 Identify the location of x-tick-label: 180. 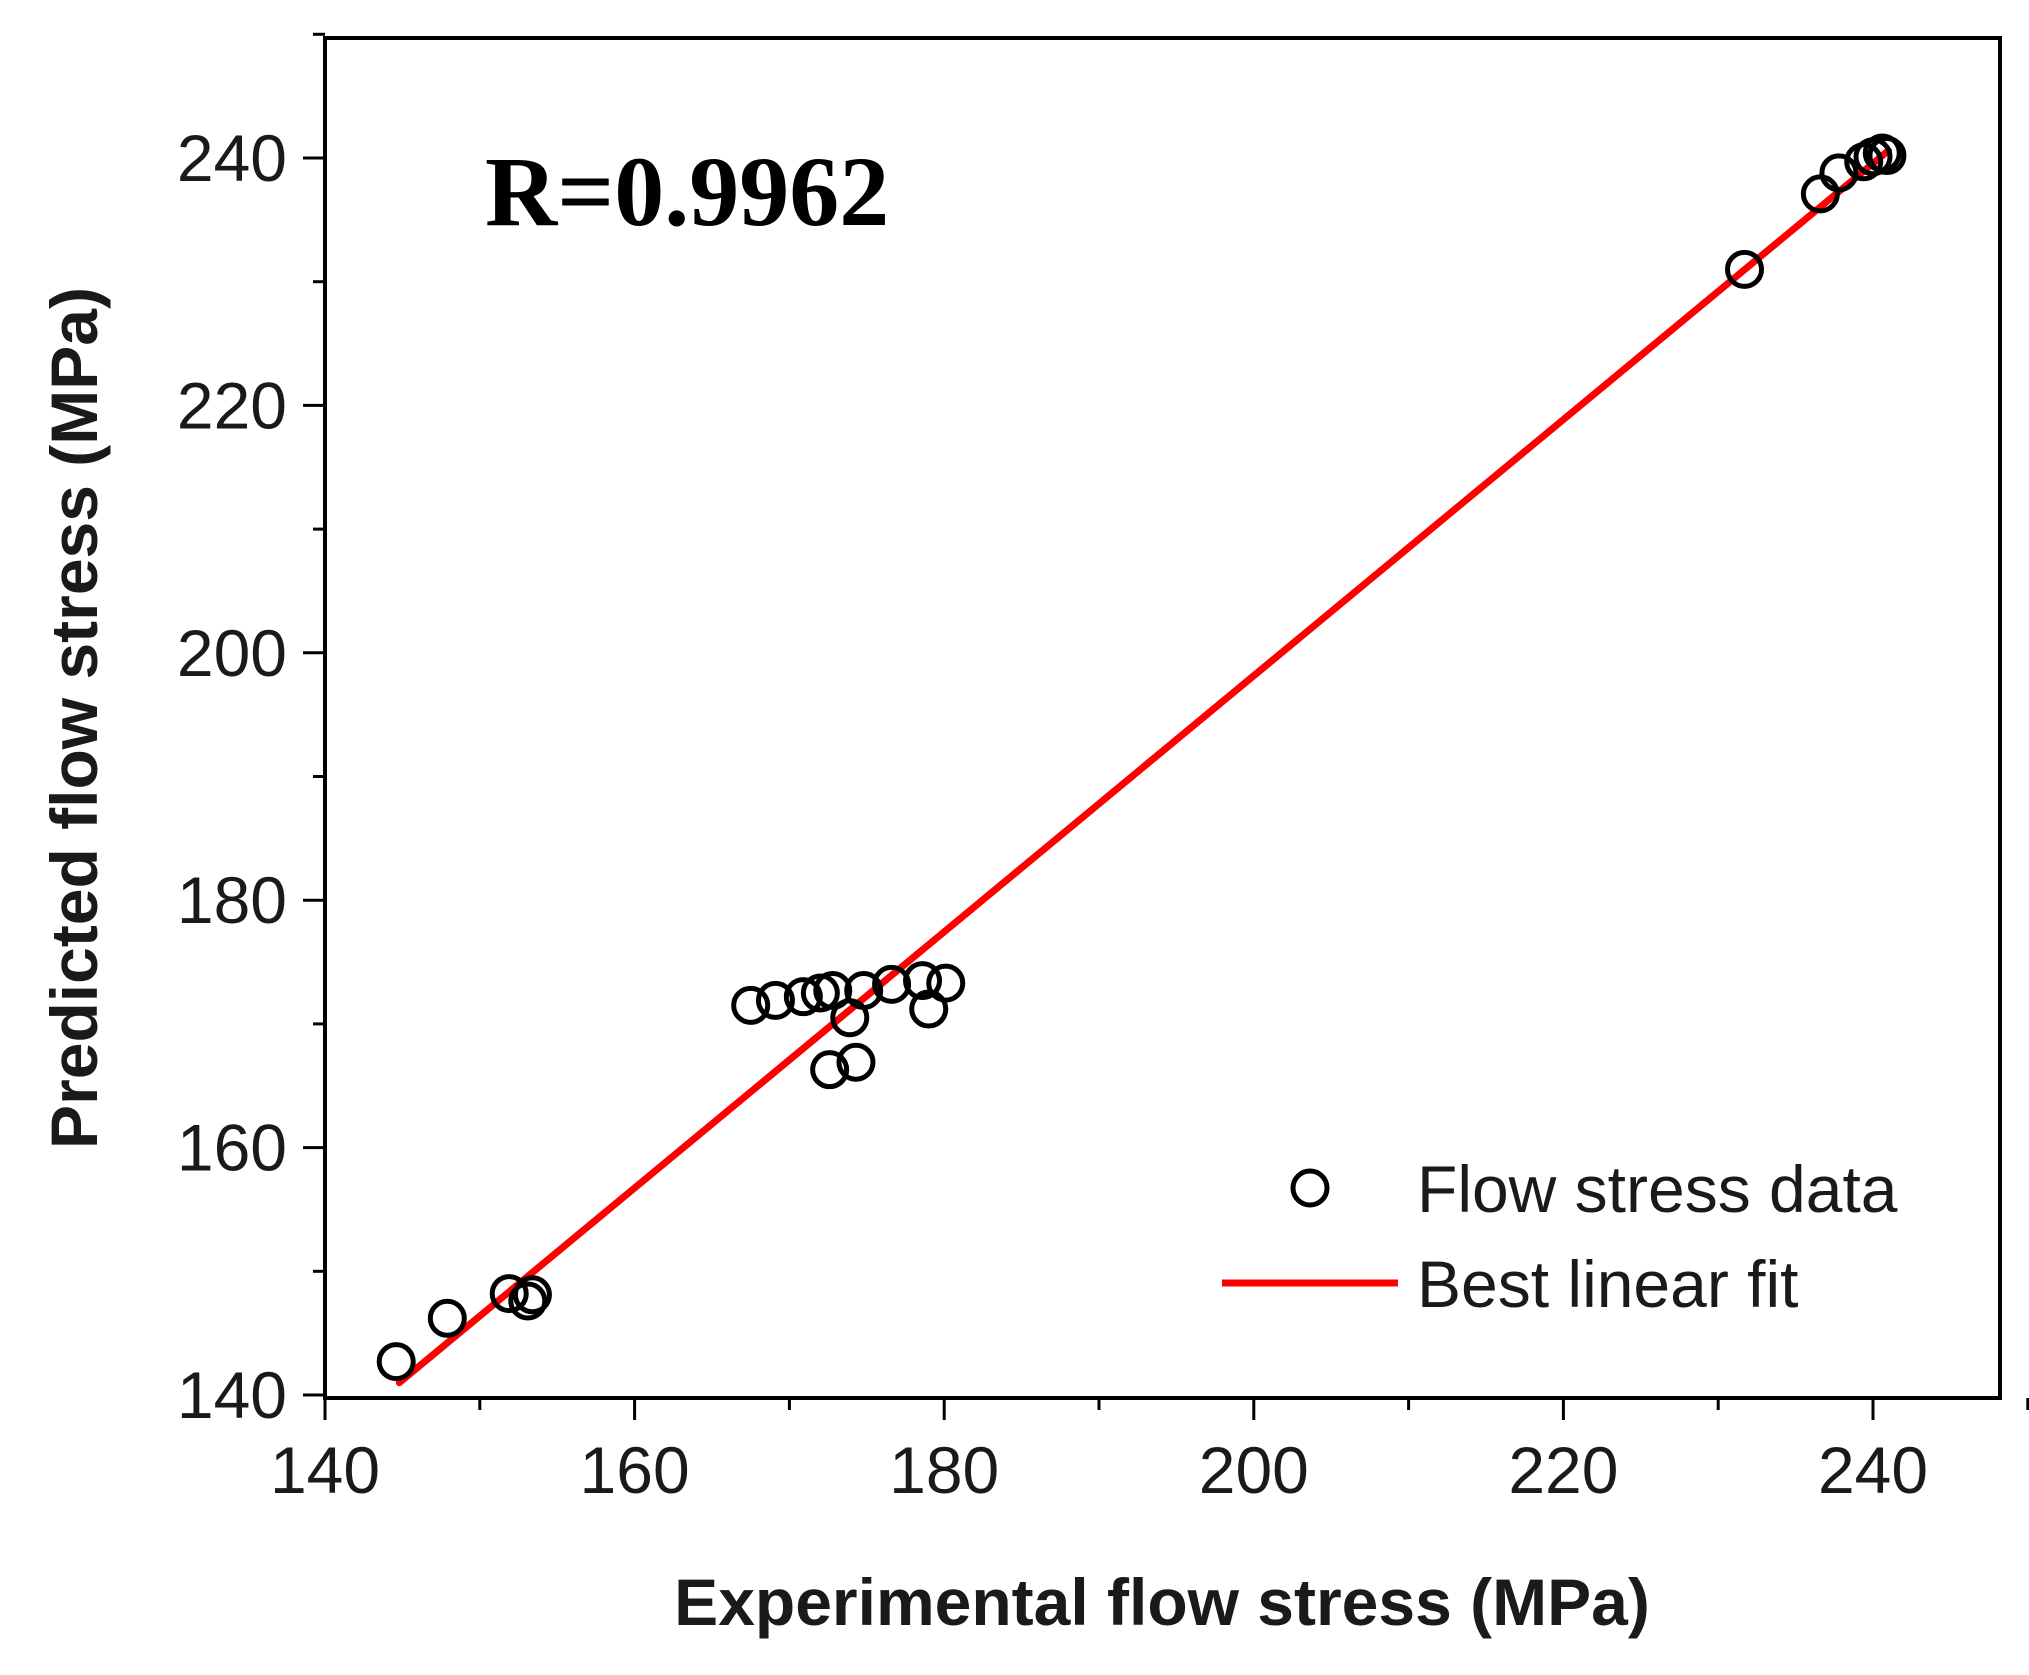
(944, 1470).